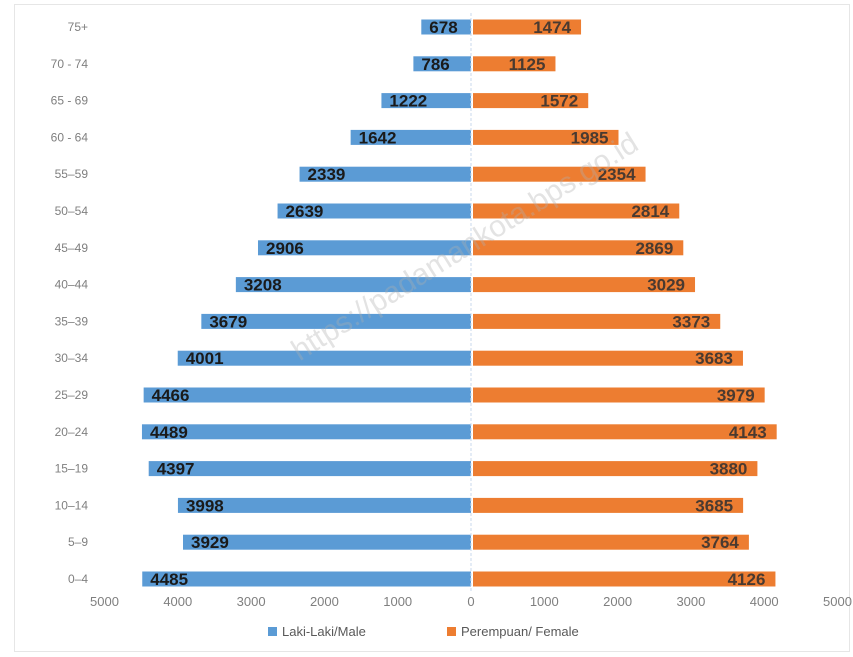 This screenshot has height=657, width=853. What do you see at coordinates (748, 432) in the screenshot?
I see `female-value-label: 4143` at bounding box center [748, 432].